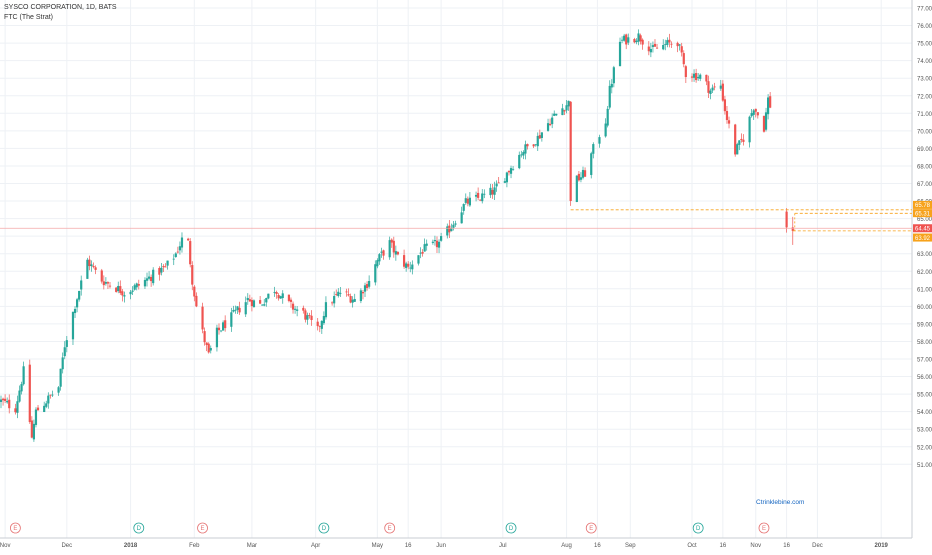  Describe the element at coordinates (924, 413) in the screenshot. I see `y-tick-label: 54.00` at that location.